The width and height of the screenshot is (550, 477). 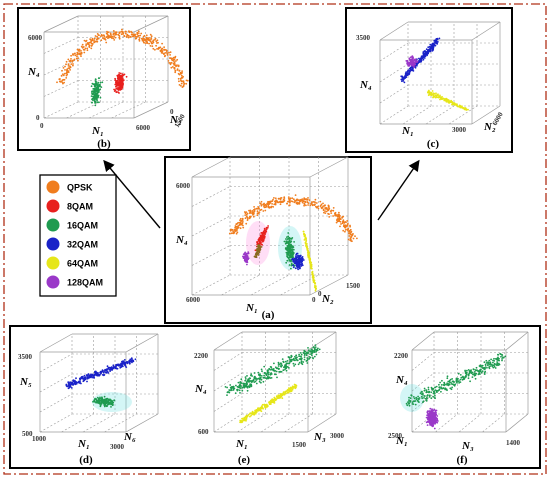 I want to click on panel-e-vertical-axis-label: N₄, so click(x=200, y=389).